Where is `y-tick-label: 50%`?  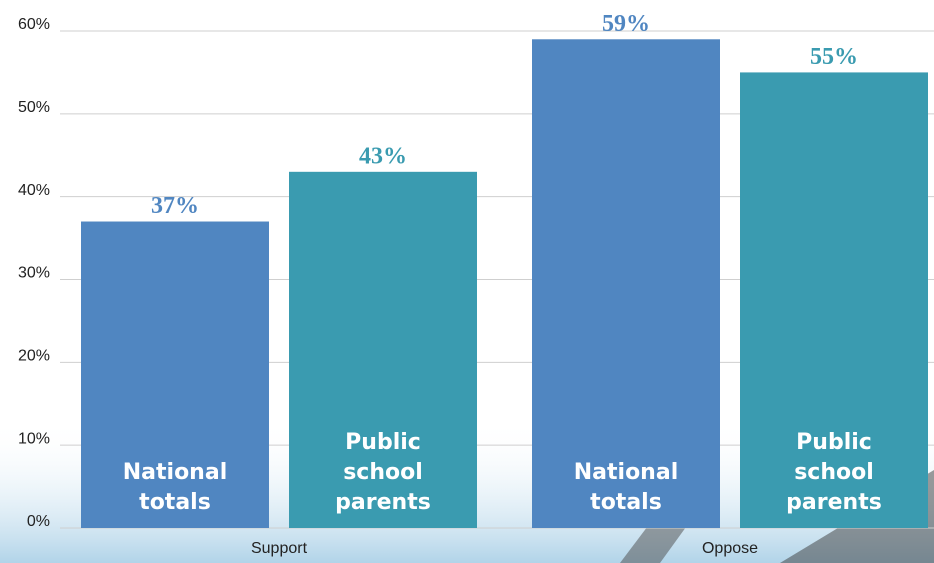
y-tick-label: 50% is located at coordinates (34, 107).